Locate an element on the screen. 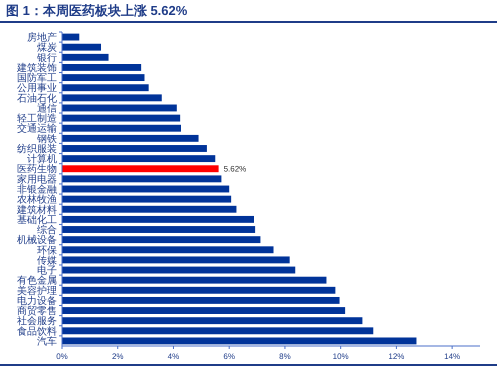 The image size is (497, 377). y-tick-label: 农林牧渔 is located at coordinates (37, 200).